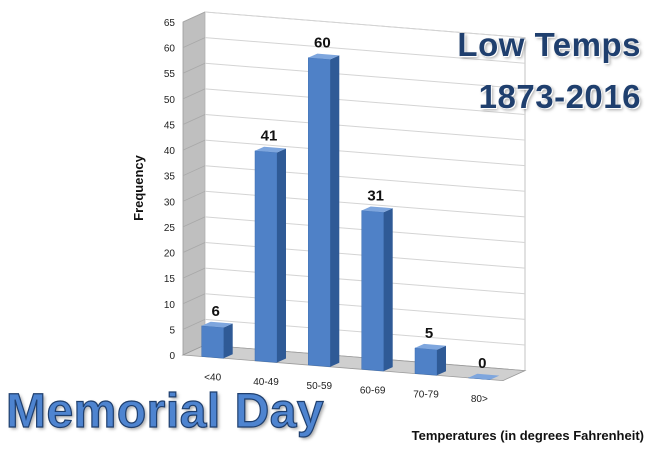 The image size is (669, 454). I want to click on data-label: 5, so click(429, 333).